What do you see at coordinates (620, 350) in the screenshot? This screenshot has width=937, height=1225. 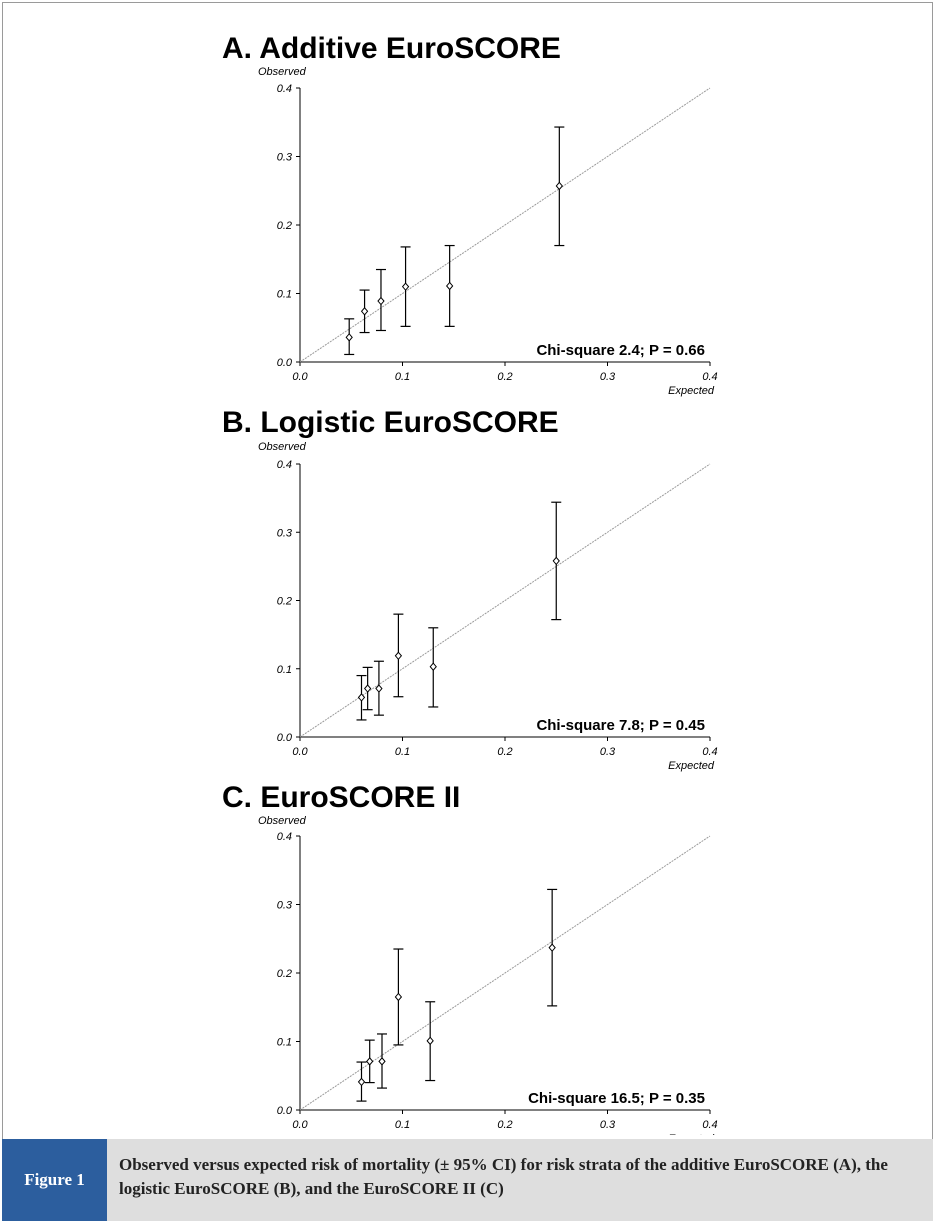 I see `chi-square-annotation: Chi-square 2.4; P = 0.66` at bounding box center [620, 350].